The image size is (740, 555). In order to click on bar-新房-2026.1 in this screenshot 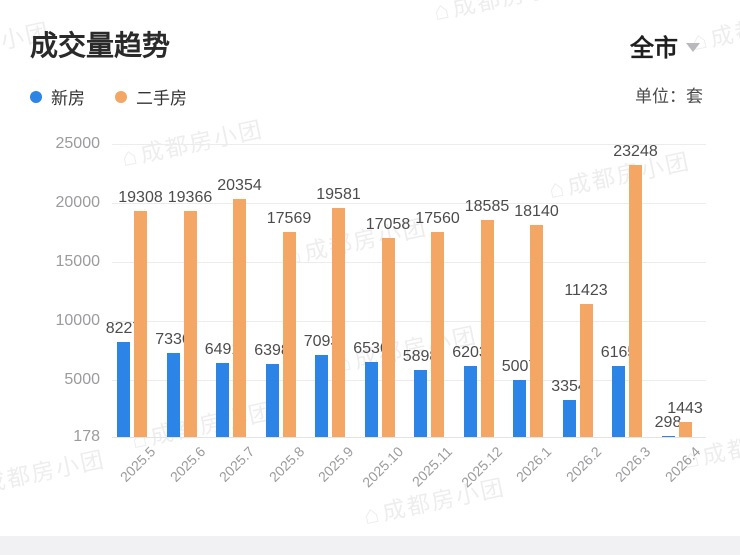, I will do `click(519, 408)`.